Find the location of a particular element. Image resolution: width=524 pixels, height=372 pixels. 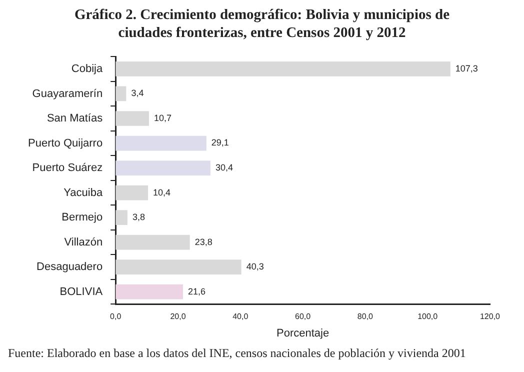

x-axis-title: Porcentaje is located at coordinates (303, 333).